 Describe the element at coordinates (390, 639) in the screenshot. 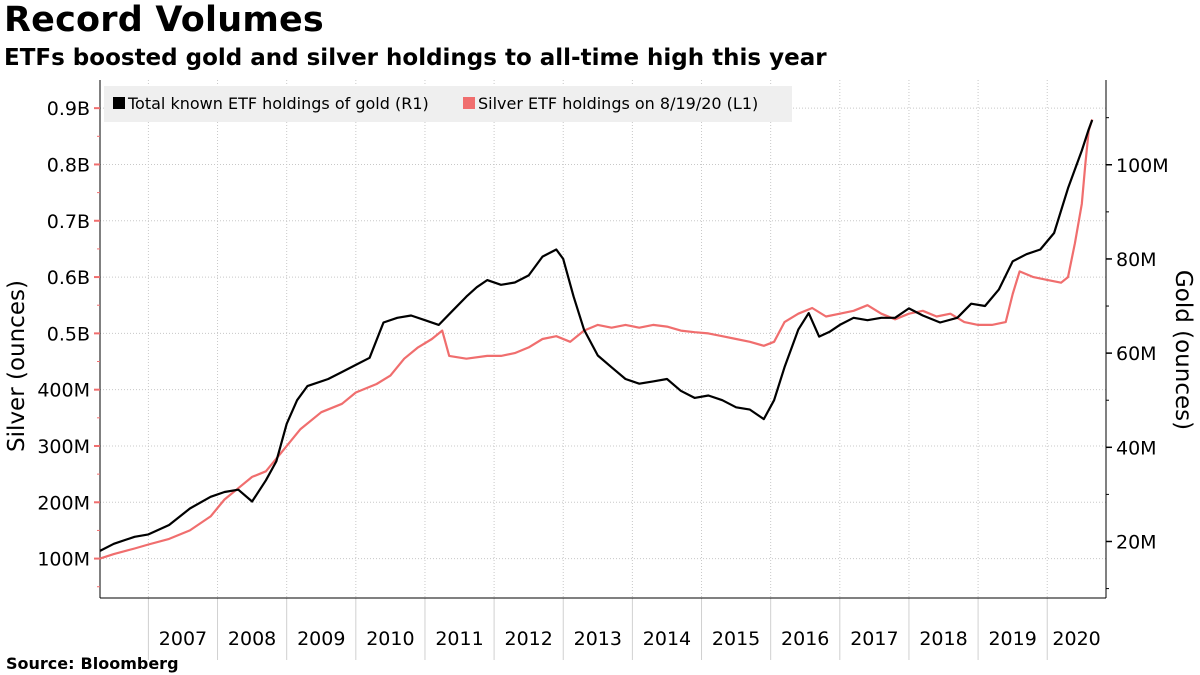

I see `x-tick-label: 2010` at that location.